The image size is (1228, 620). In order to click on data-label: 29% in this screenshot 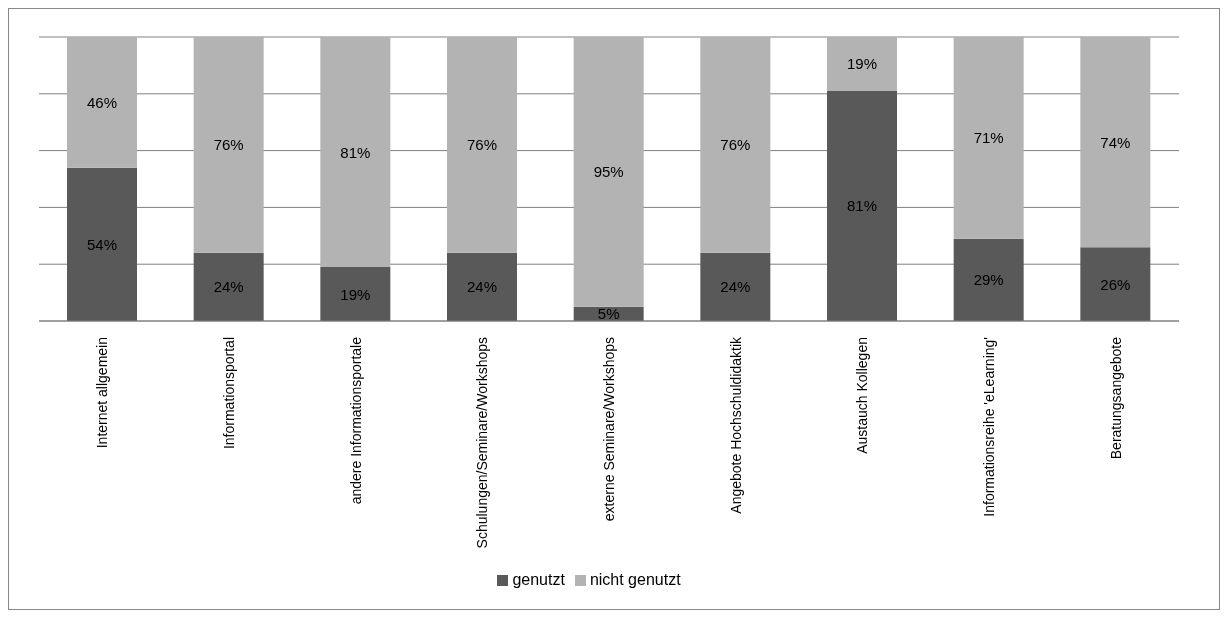, I will do `click(988, 280)`.